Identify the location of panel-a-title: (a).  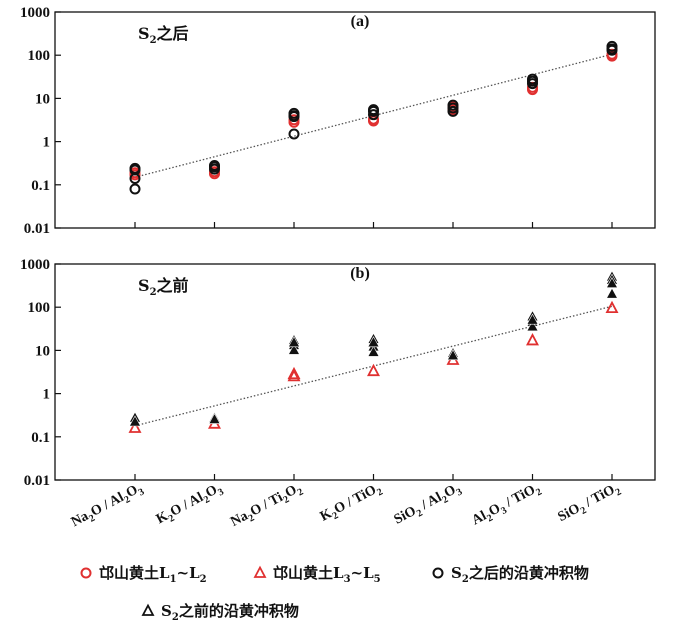
(360, 21).